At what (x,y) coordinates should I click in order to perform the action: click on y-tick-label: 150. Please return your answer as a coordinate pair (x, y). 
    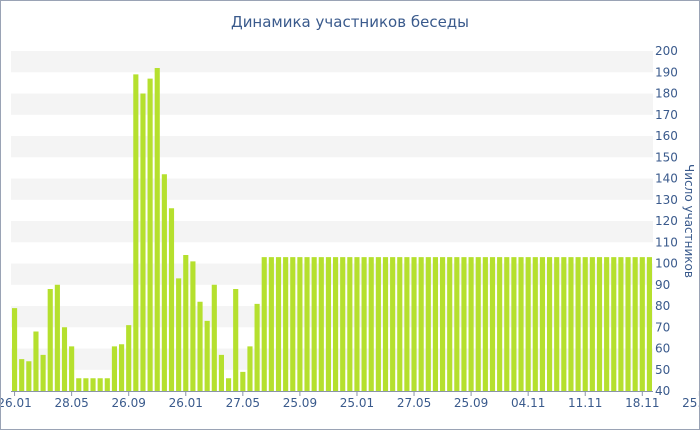
    Looking at the image, I should click on (666, 157).